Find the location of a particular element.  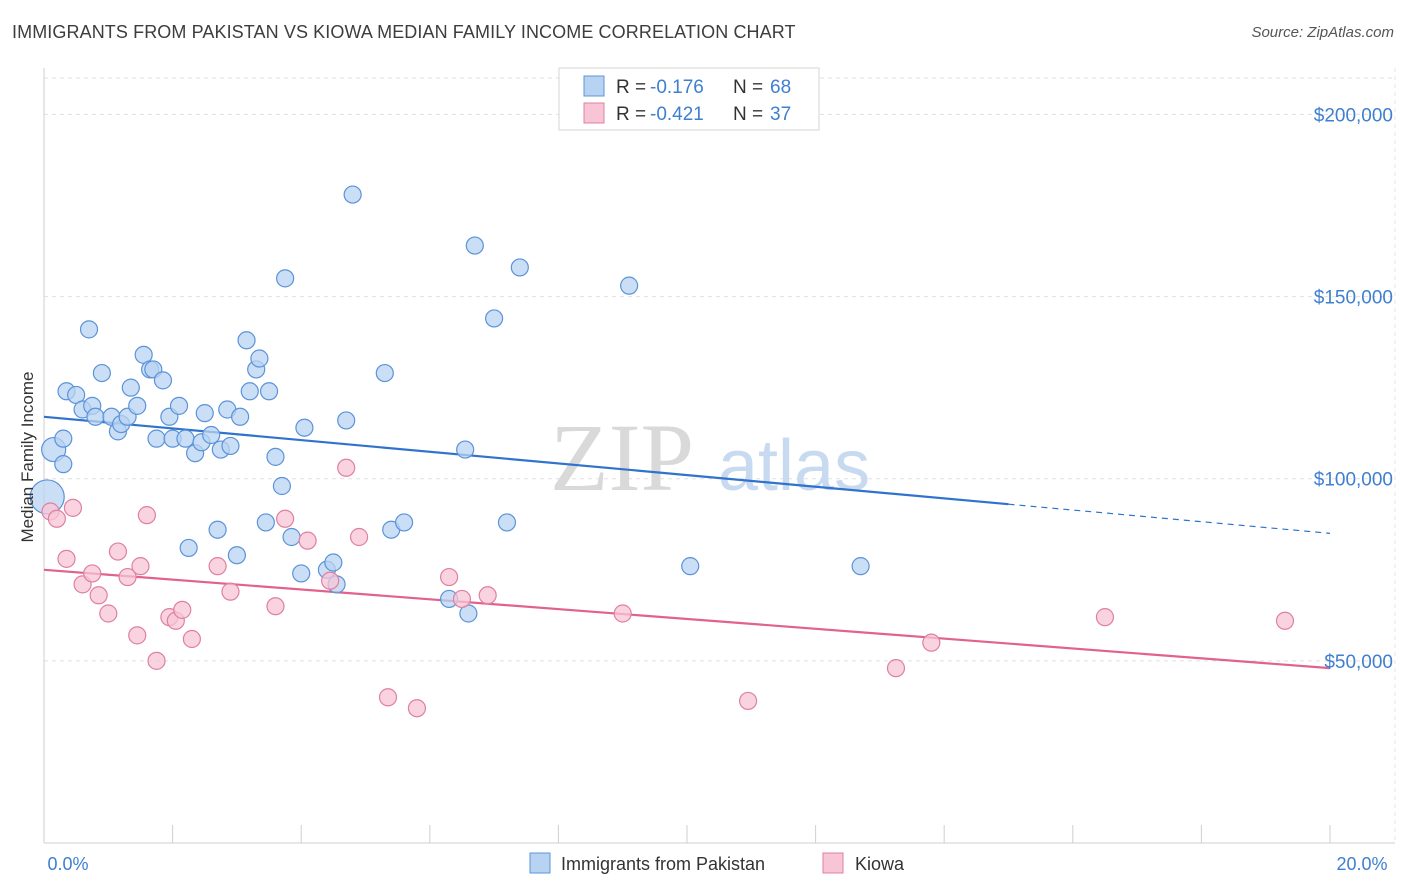

legend-n-label-1: N = is located at coordinates (748, 87).